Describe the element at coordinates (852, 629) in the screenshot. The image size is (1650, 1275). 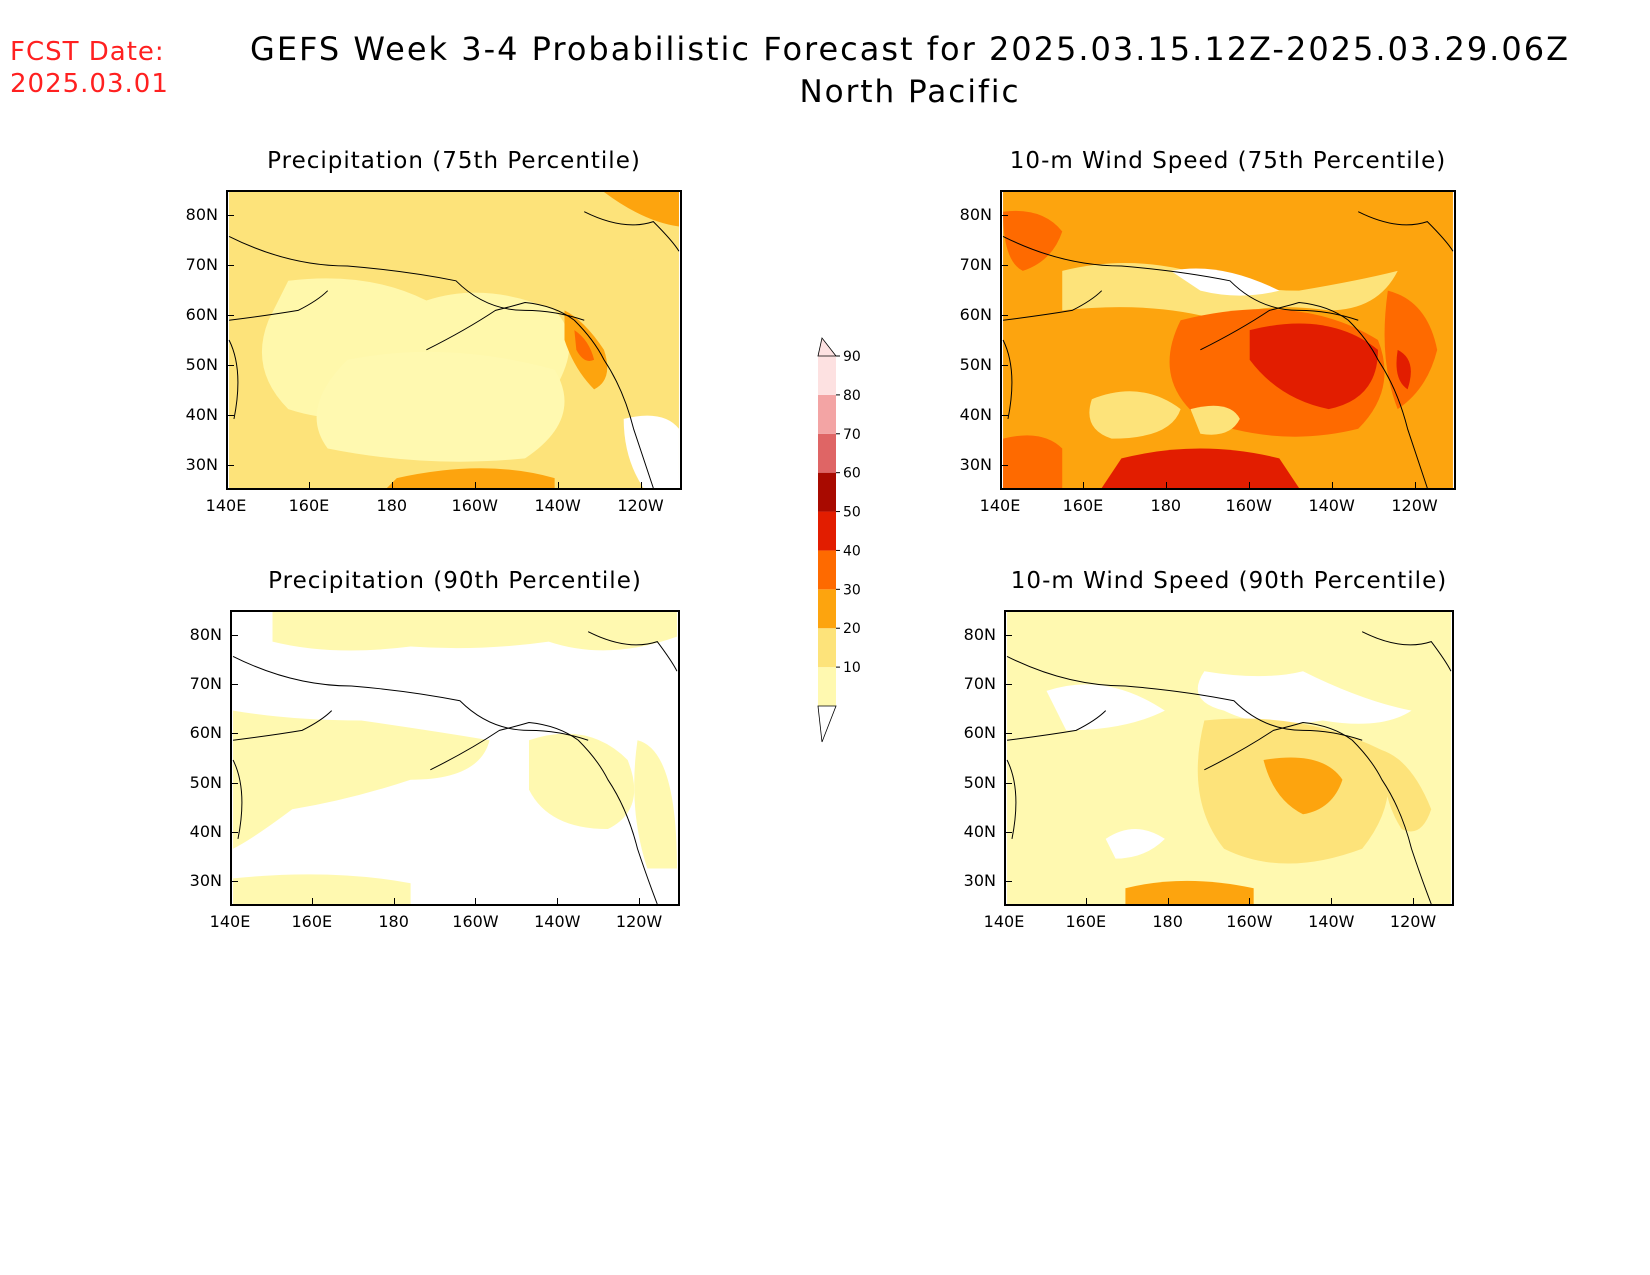
I see `colorbar-label: 20` at that location.